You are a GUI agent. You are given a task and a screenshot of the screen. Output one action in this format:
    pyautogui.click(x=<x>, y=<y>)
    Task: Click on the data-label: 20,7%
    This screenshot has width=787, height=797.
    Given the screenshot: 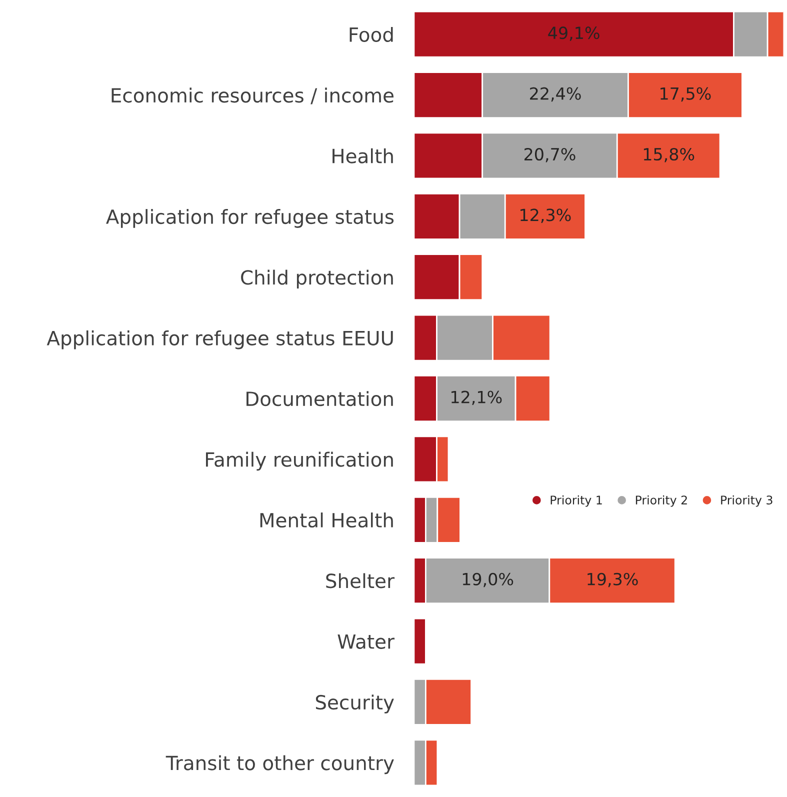 What is the action you would take?
    pyautogui.click(x=550, y=155)
    